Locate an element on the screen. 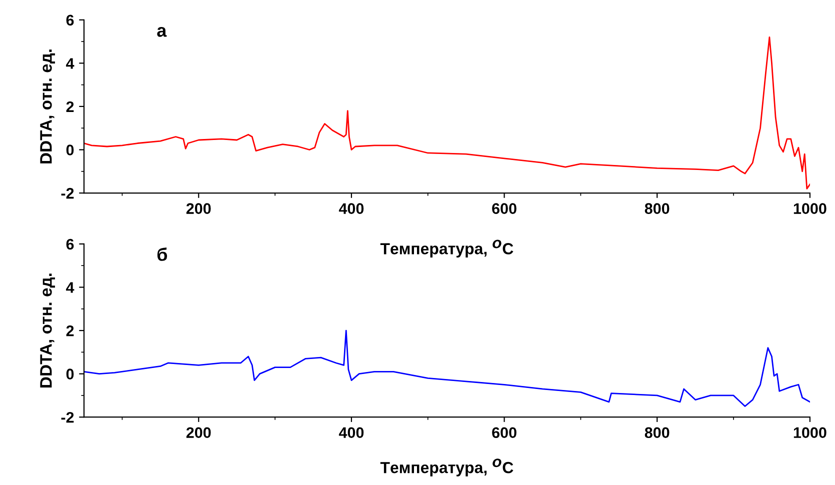 The image size is (835, 485). annotation: б is located at coordinates (162, 254).